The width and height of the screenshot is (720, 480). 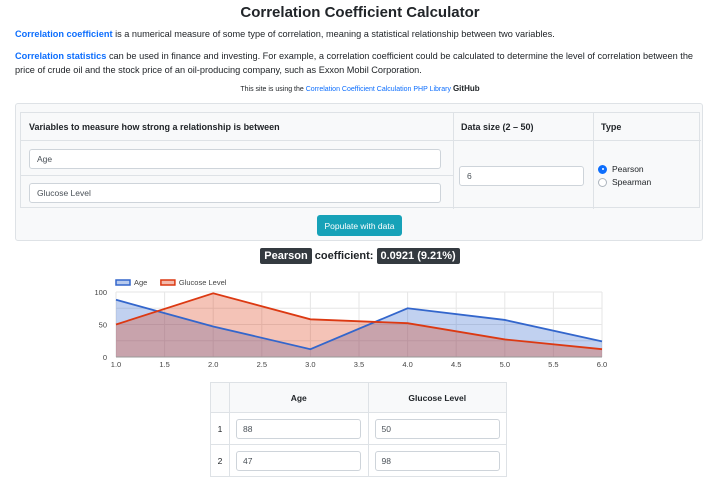 I want to click on github-link: GitHub, so click(x=466, y=88).